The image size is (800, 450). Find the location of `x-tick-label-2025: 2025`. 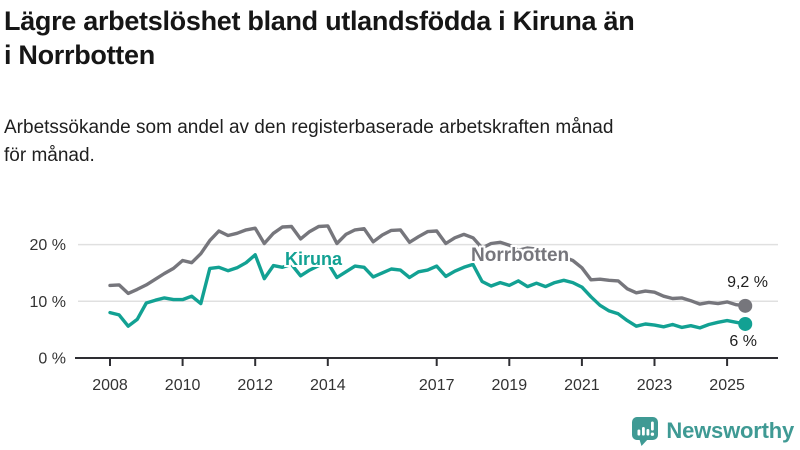

x-tick-label-2025: 2025 is located at coordinates (727, 385).